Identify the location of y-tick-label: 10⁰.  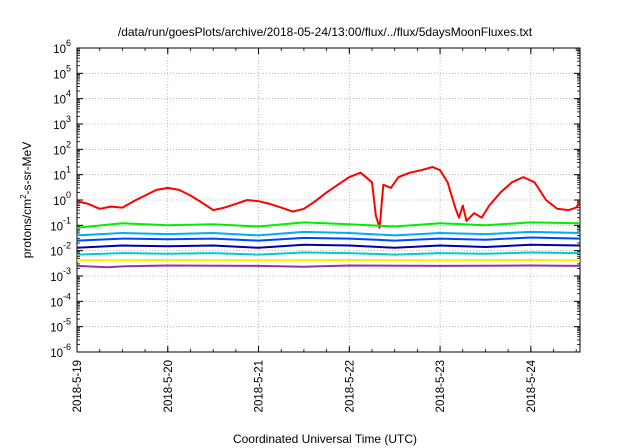
(62, 199).